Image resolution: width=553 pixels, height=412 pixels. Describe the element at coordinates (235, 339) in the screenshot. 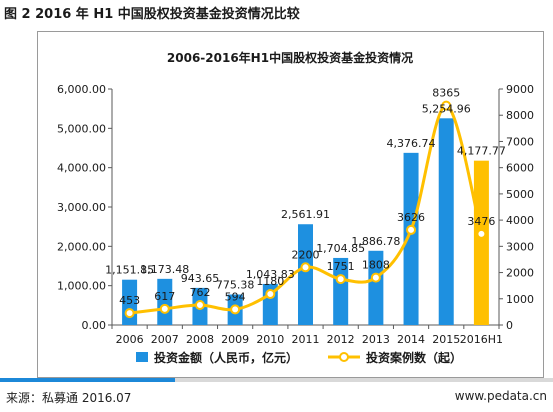

I see `x-tick-label: 2009` at that location.